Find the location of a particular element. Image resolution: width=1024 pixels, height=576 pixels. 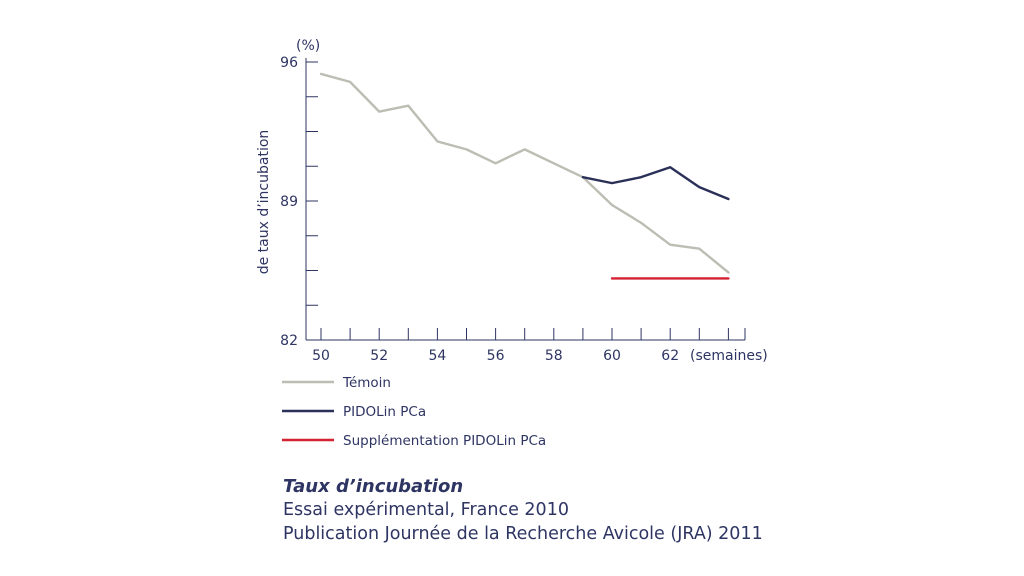

y-tick-label: 89 is located at coordinates (289, 202).